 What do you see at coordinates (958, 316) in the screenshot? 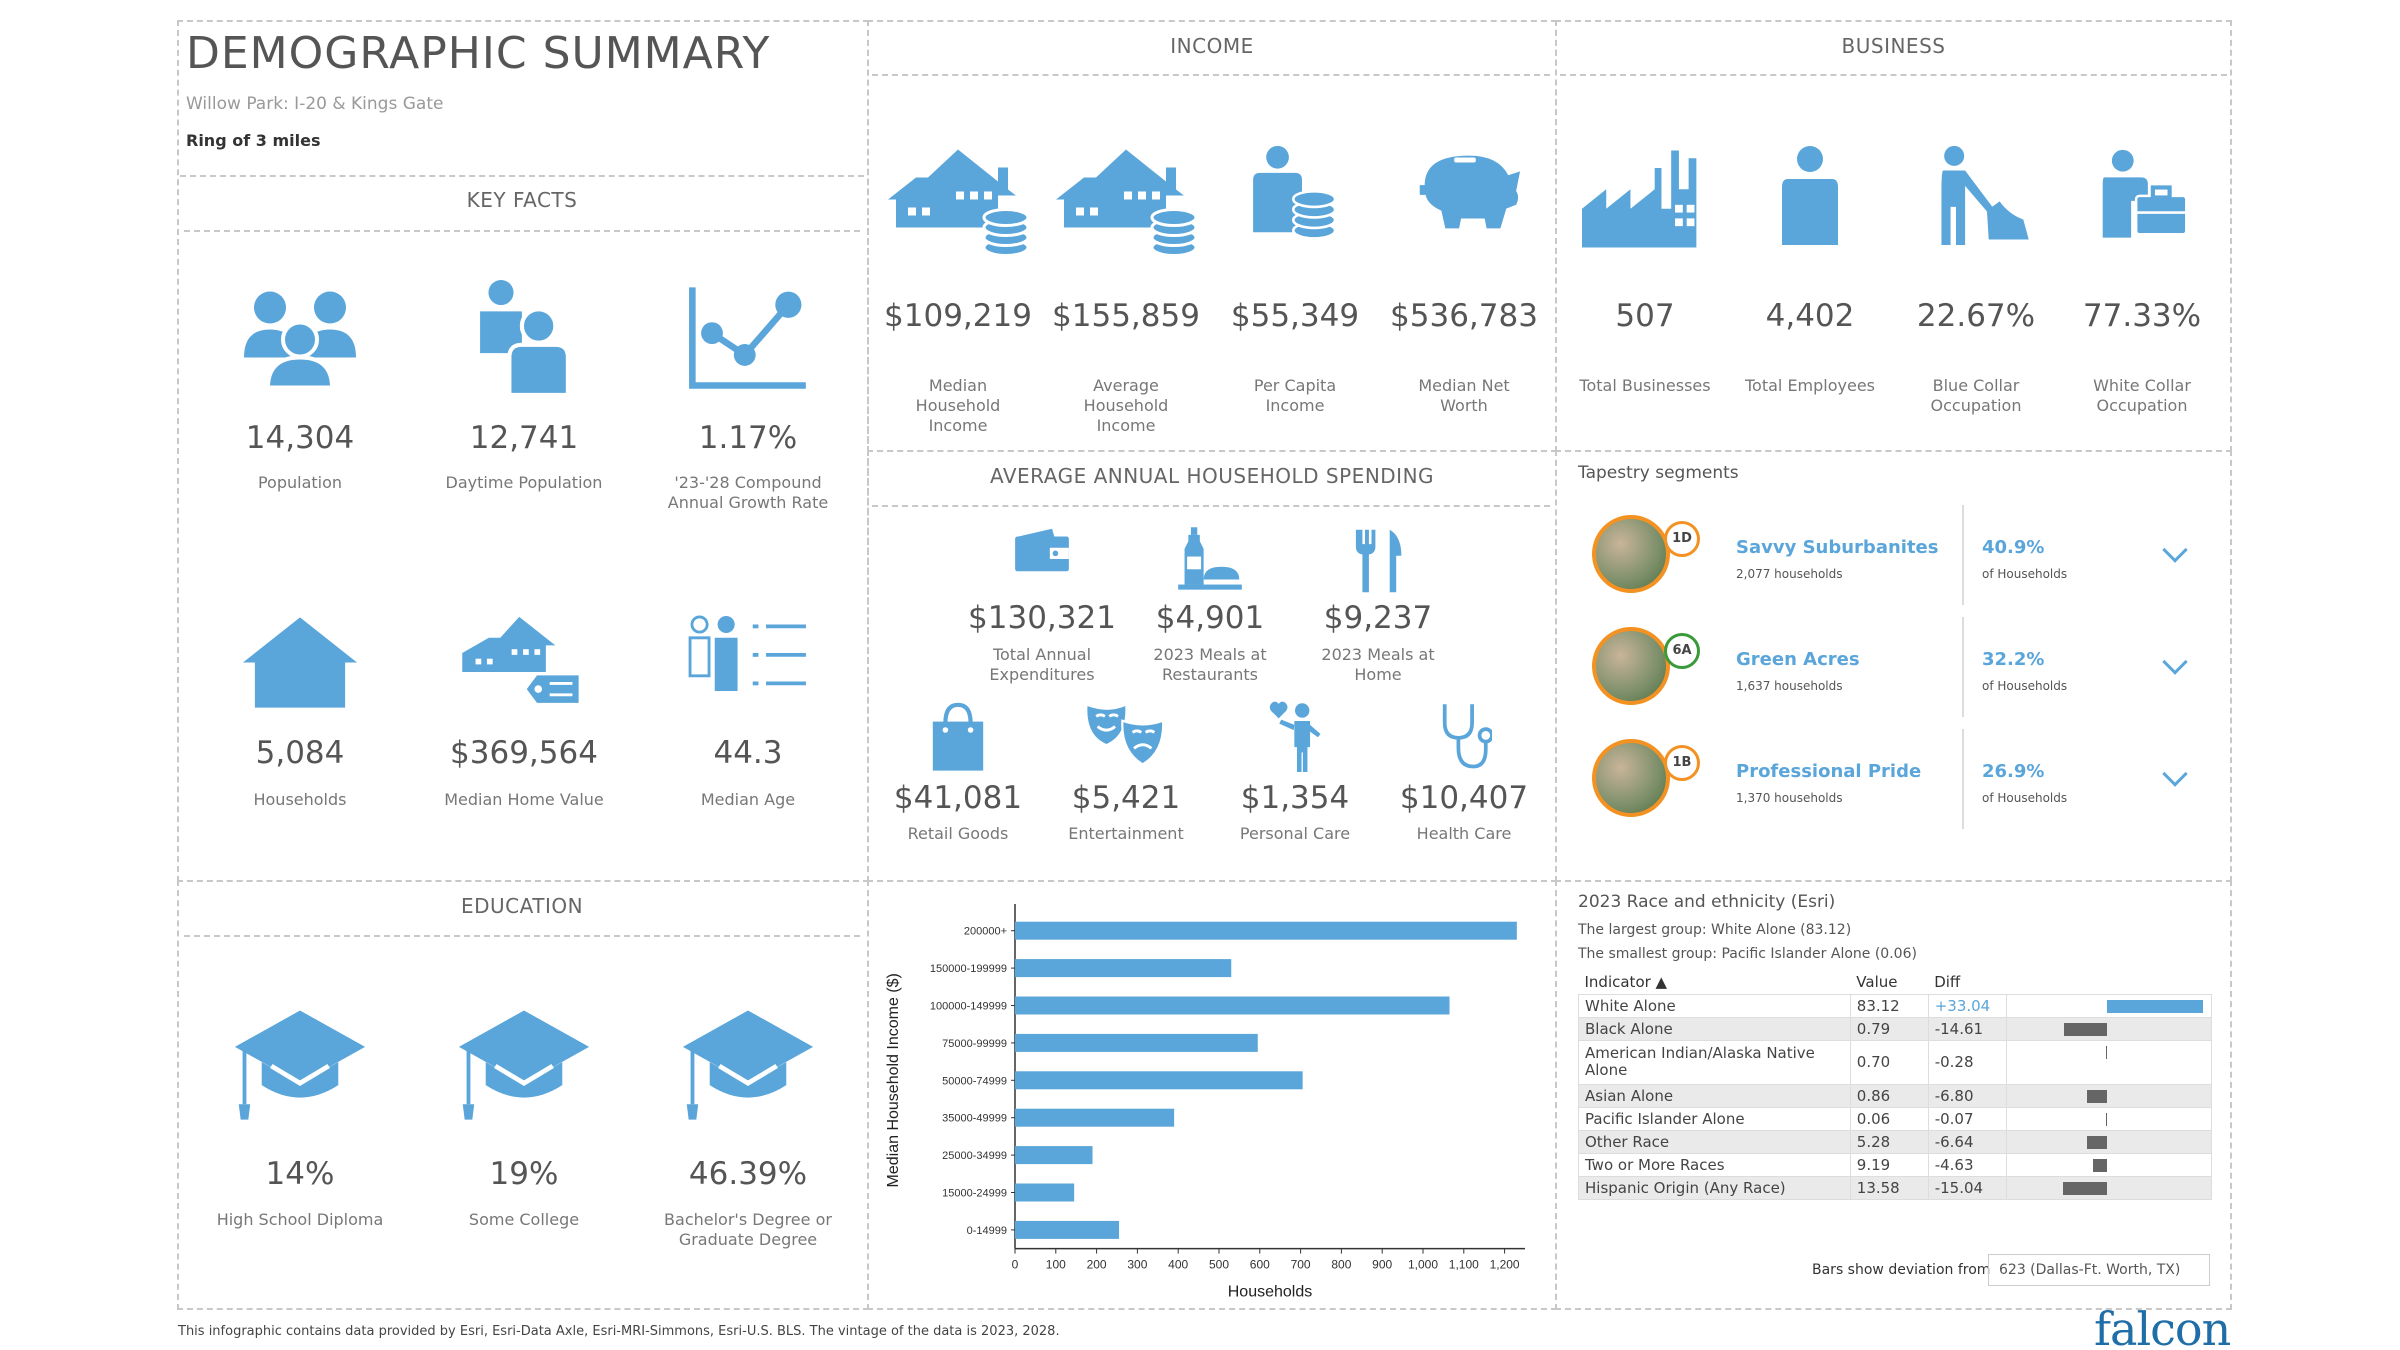
I see `stat-value: $109,219` at bounding box center [958, 316].